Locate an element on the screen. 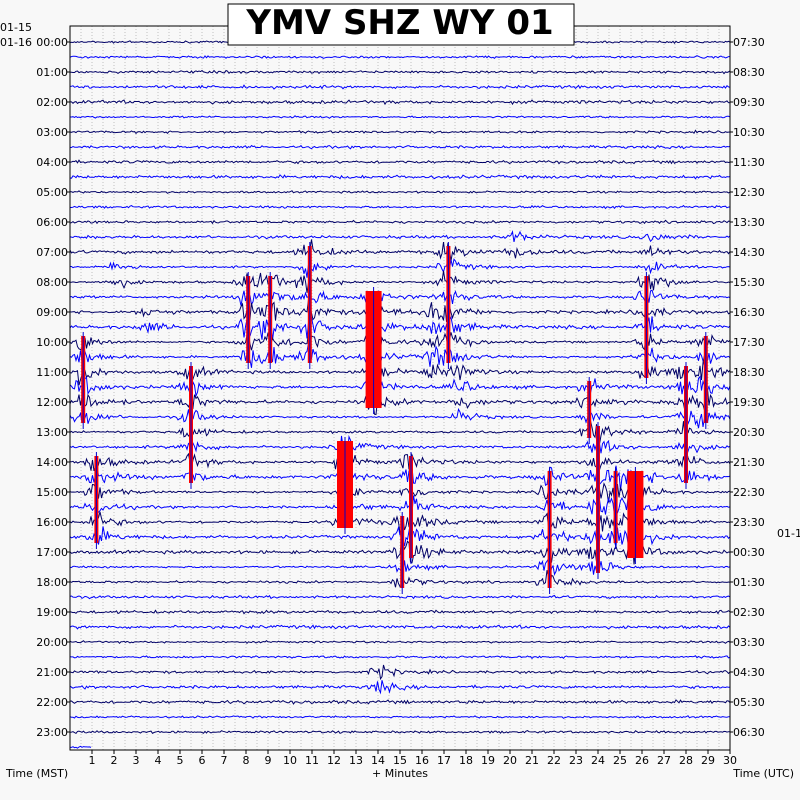  left-hour-label: 09:00 is located at coordinates (52, 312).